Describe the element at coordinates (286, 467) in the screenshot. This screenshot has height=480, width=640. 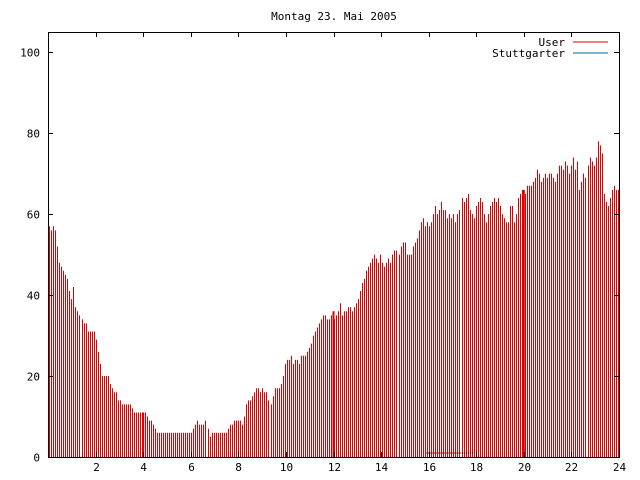
I see `x-tick-label: 10` at that location.